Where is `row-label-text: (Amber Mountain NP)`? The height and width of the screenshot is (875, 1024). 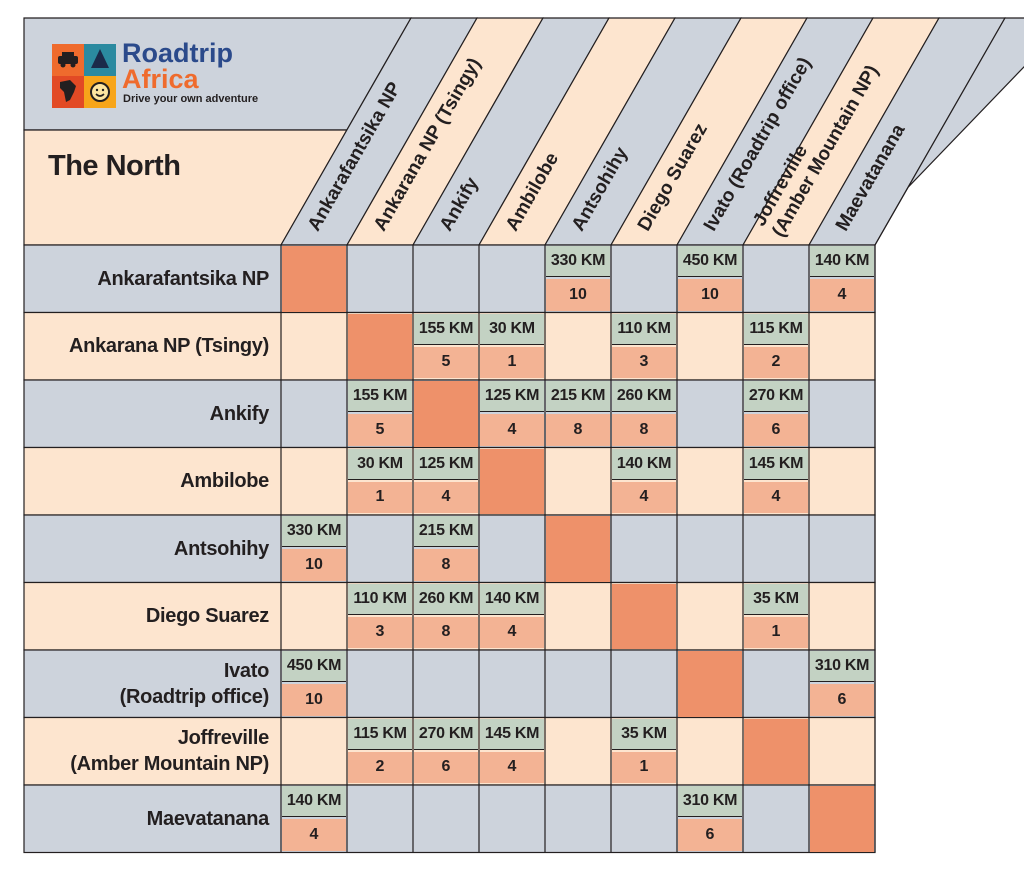 row-label-text: (Amber Mountain NP) is located at coordinates (169, 764).